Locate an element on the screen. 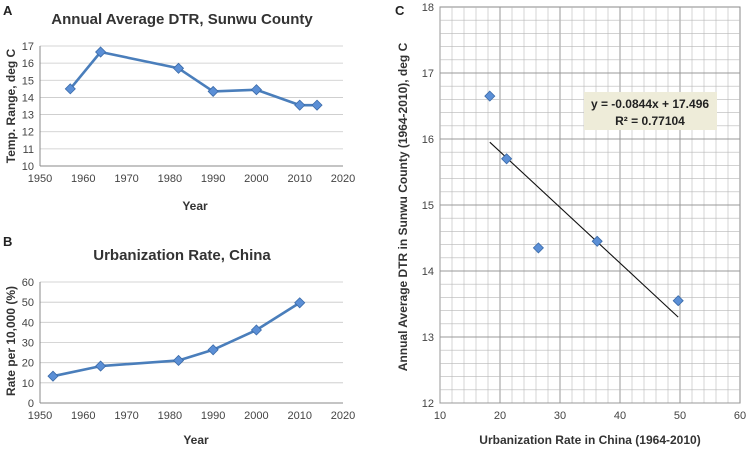  chart-a-y-ticks: 10 11 12 13 14 15 16 17 is located at coordinates (28, 107).